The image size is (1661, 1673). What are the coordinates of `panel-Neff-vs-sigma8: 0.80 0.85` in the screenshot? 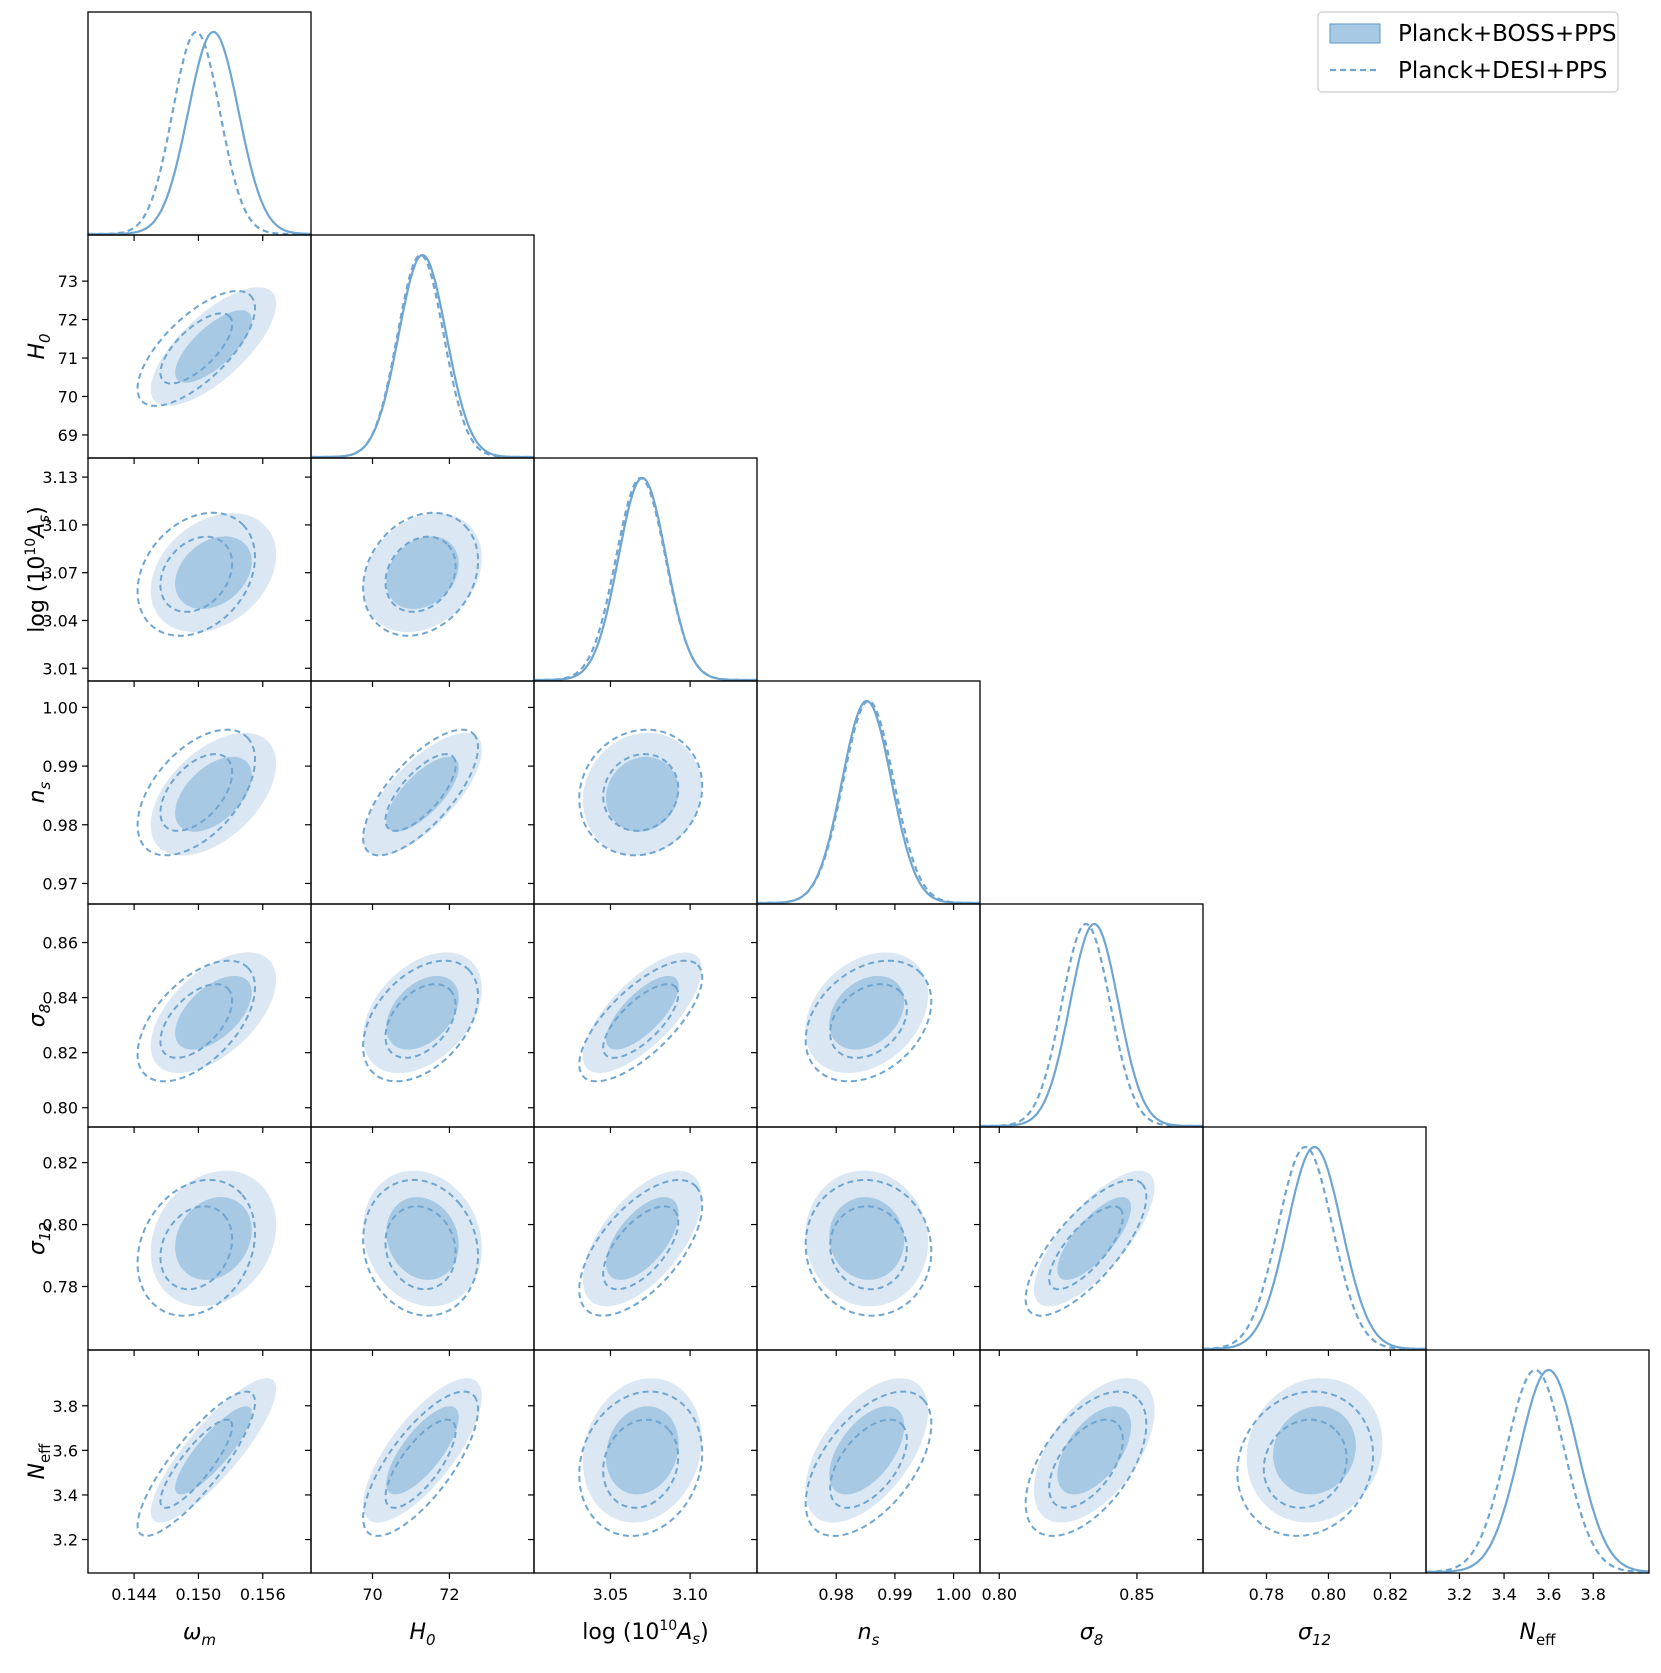 It's located at (1089, 1476).